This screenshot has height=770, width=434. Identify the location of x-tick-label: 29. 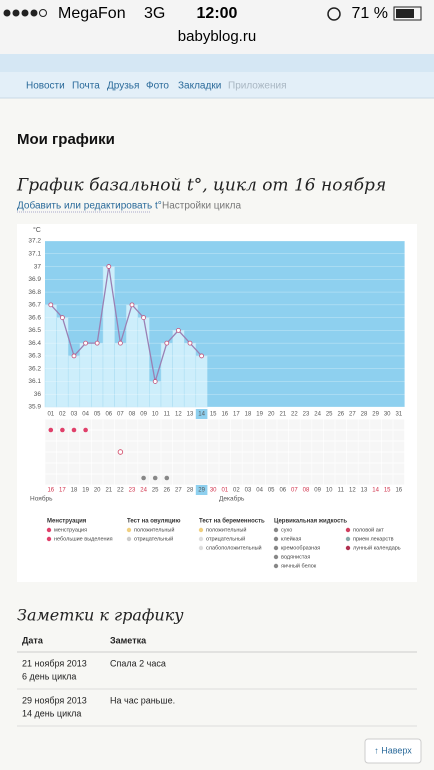
(375, 415).